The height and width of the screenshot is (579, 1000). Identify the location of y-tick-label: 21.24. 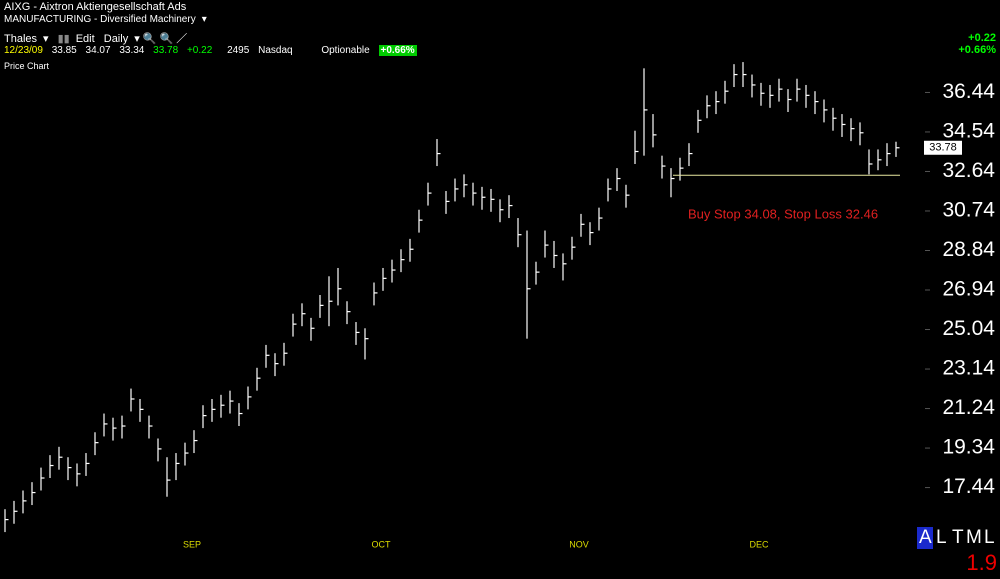
(968, 407).